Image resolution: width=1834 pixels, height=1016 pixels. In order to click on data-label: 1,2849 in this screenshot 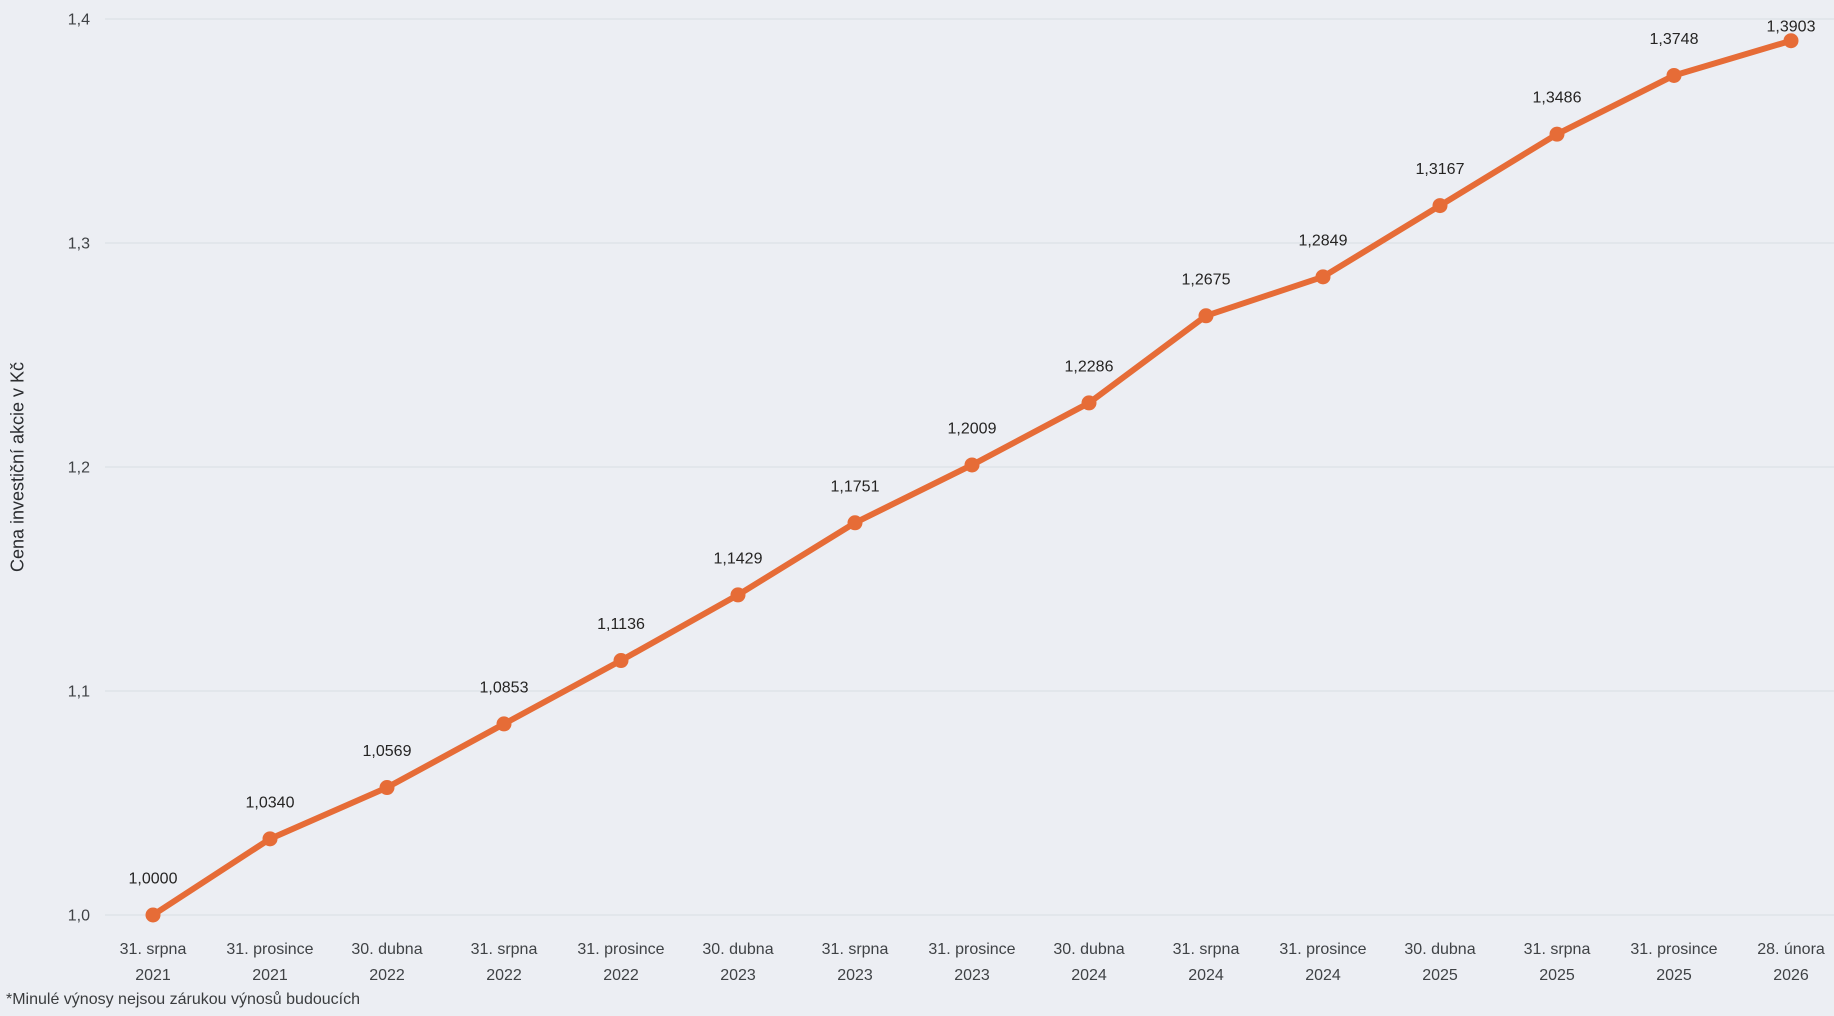, I will do `click(1323, 240)`.